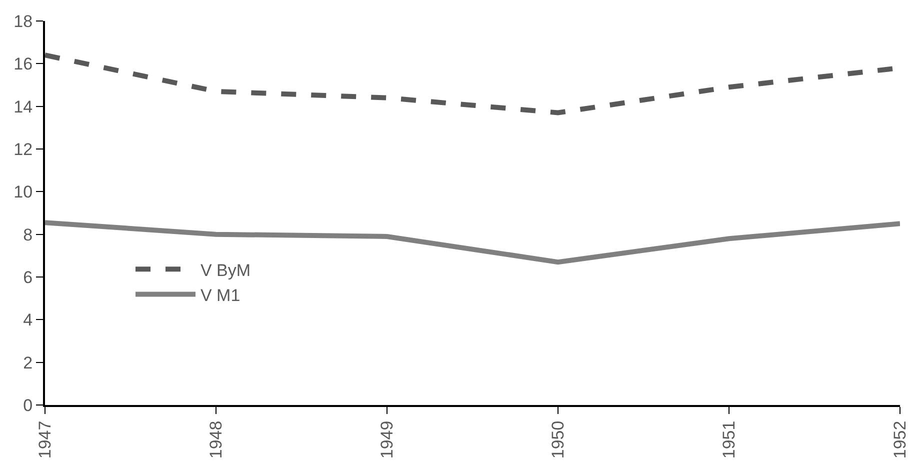 This screenshot has height=471, width=922. What do you see at coordinates (45, 439) in the screenshot?
I see `x-tick-label: 1947` at bounding box center [45, 439].